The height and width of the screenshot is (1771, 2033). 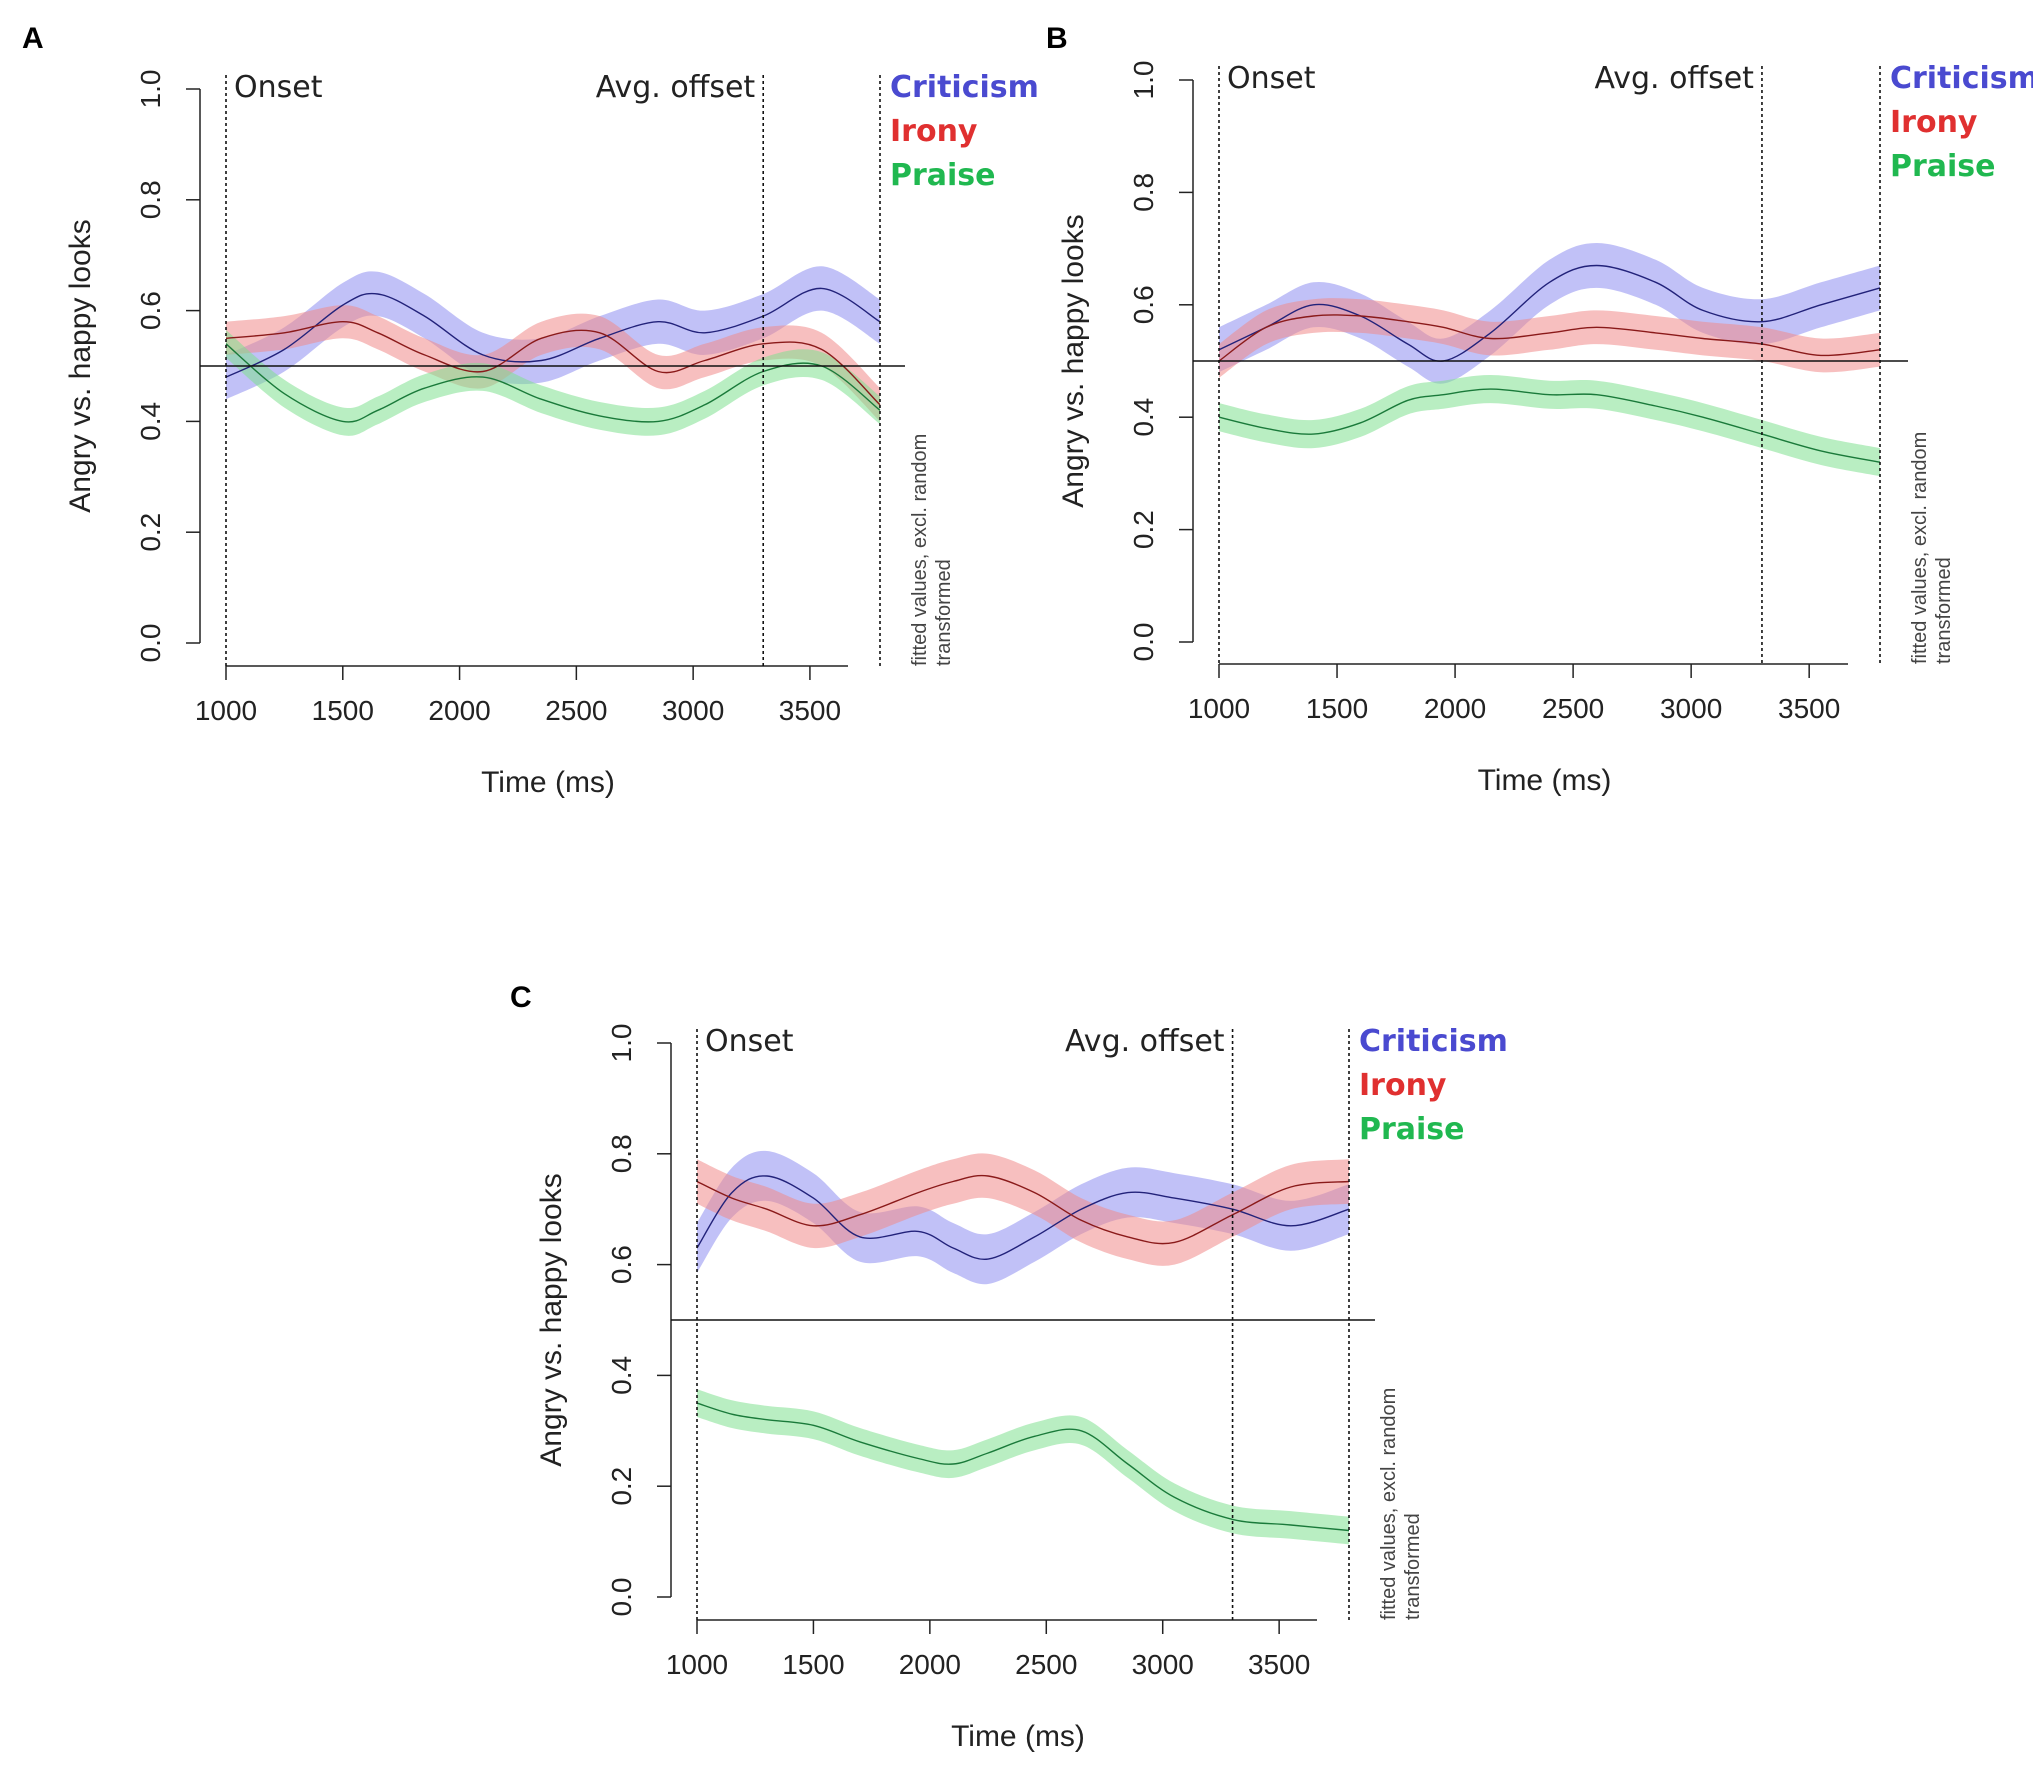 What do you see at coordinates (33, 38) in the screenshot?
I see `panel-letter: A` at bounding box center [33, 38].